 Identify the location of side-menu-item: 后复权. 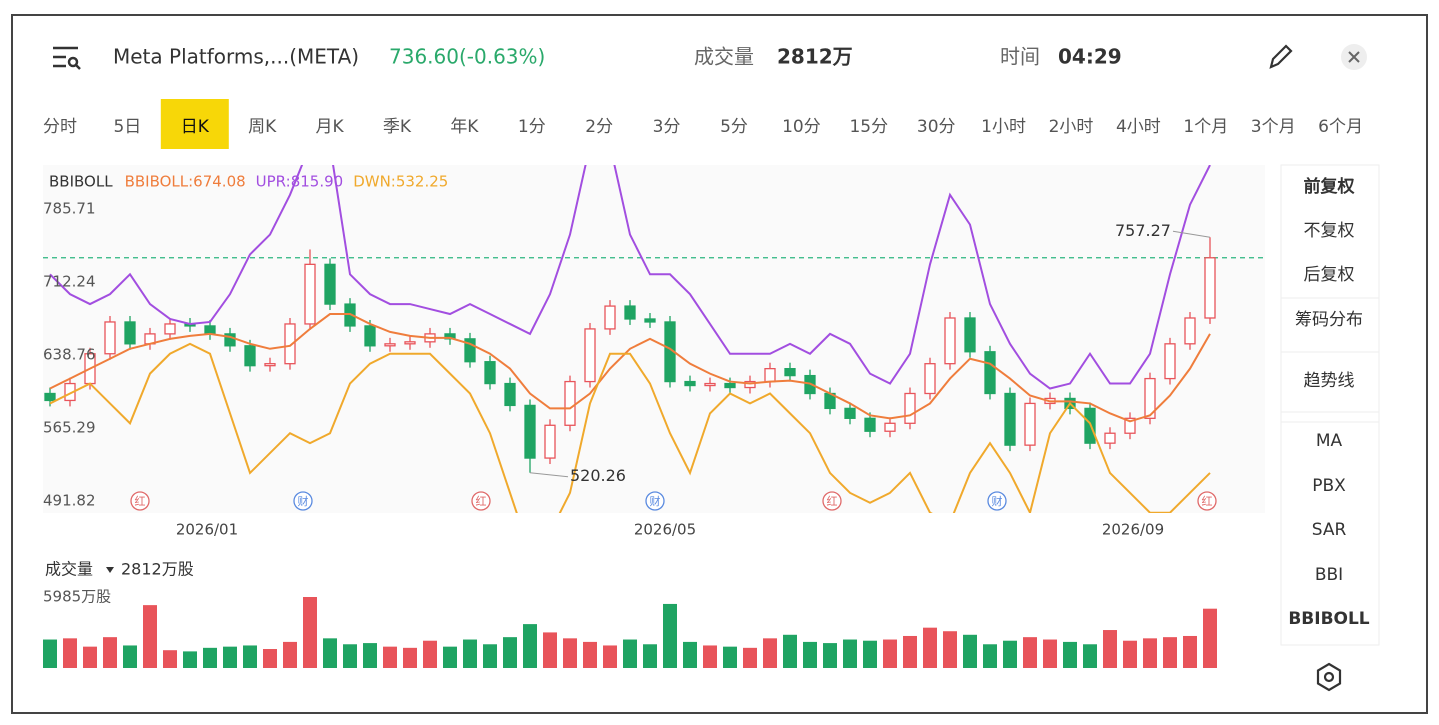
(1329, 275).